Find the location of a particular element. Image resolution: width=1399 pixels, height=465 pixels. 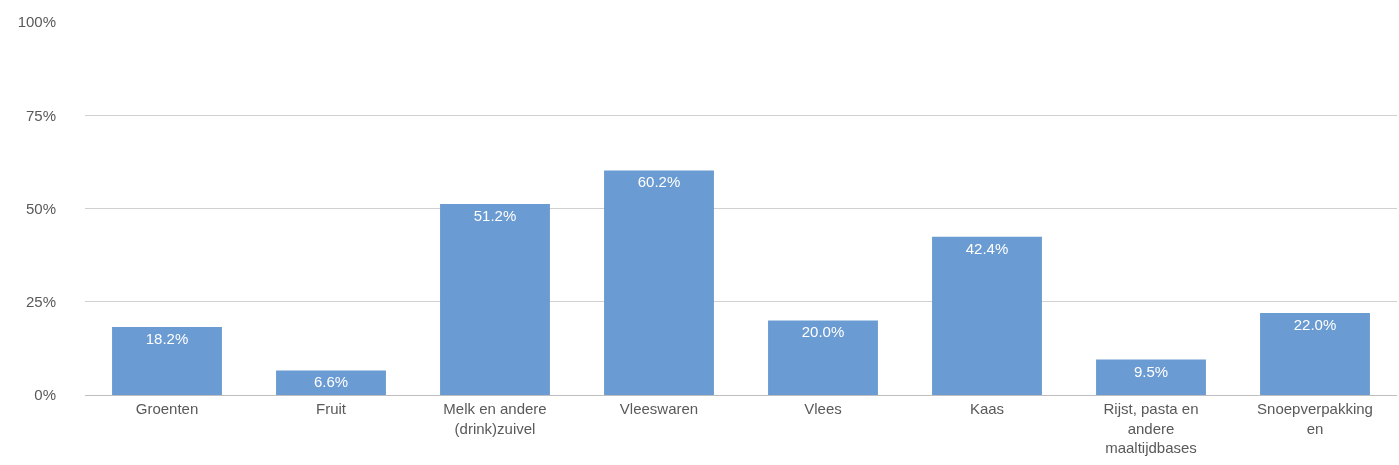

x-tick-label: Melk en andere (drink)zuivel is located at coordinates (495, 418).